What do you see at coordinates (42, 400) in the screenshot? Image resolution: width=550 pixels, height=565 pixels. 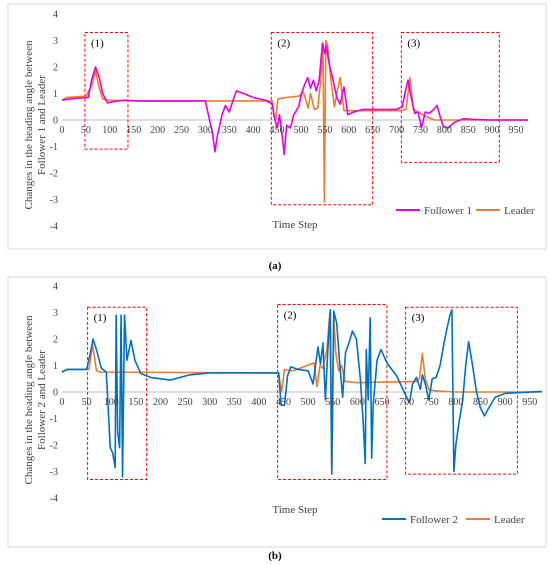 I see `panel-b-ylabel-line2: Follower 2 and Leader` at bounding box center [42, 400].